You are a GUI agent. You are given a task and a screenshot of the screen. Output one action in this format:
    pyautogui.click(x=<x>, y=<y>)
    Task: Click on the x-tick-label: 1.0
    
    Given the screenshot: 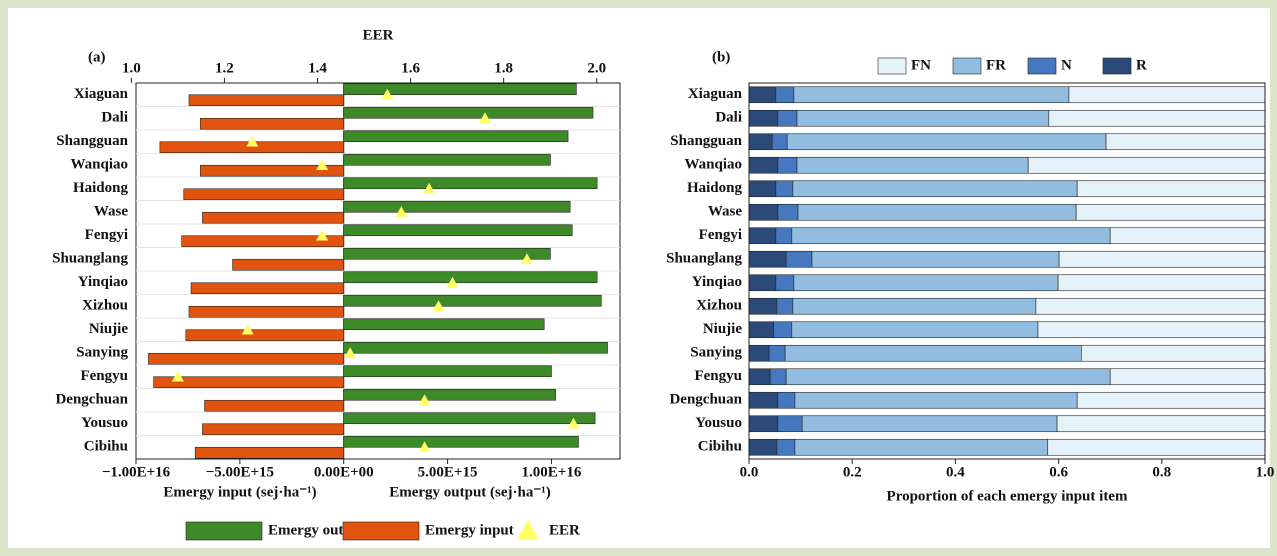 What is the action you would take?
    pyautogui.click(x=1265, y=472)
    